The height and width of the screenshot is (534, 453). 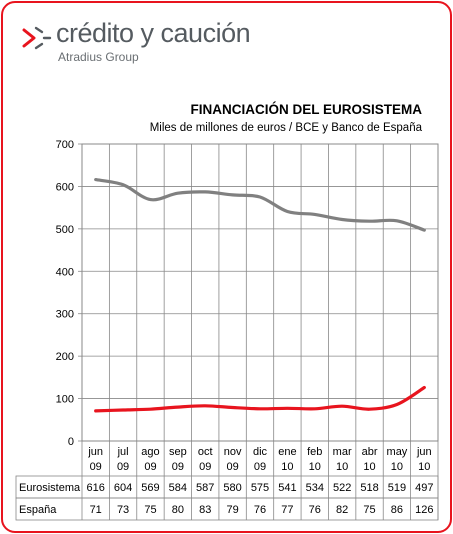 I want to click on data-label: 518, so click(x=369, y=488).